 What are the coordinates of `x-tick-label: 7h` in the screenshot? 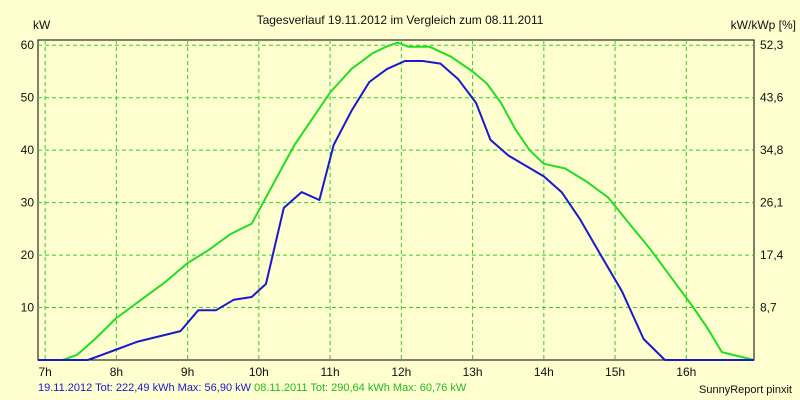 It's located at (44, 372).